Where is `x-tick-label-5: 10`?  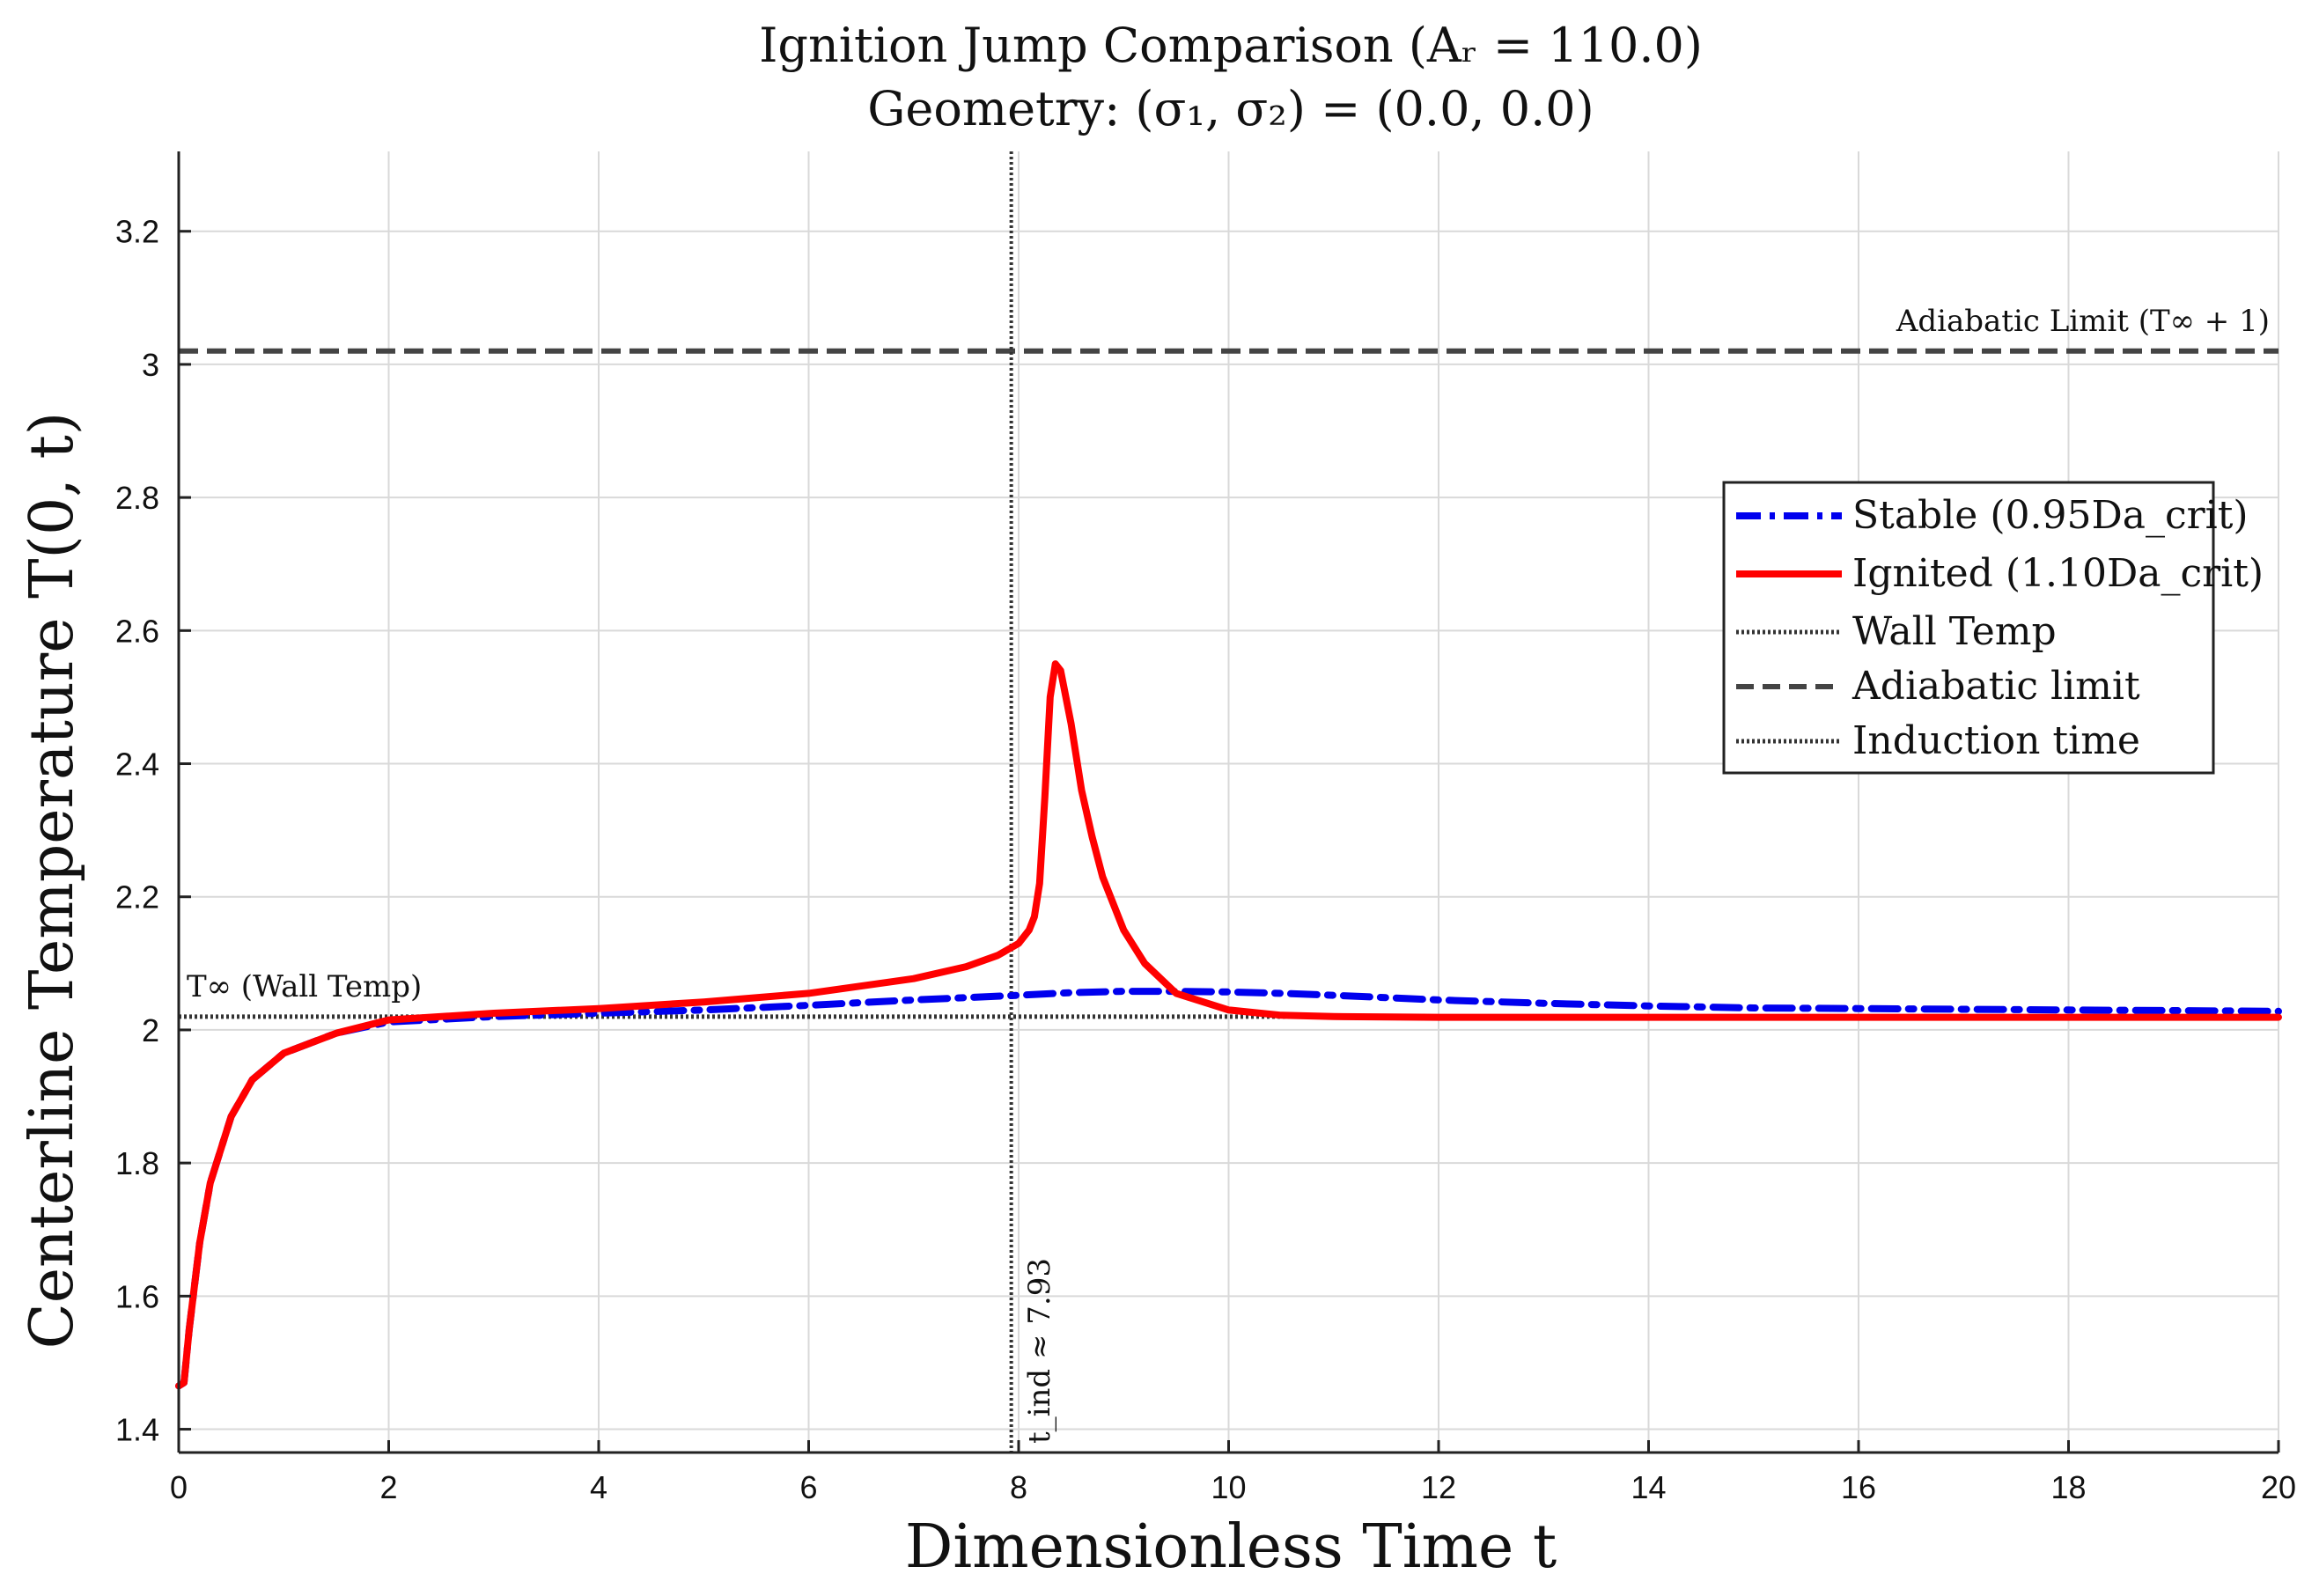 x-tick-label-5: 10 is located at coordinates (1228, 1487).